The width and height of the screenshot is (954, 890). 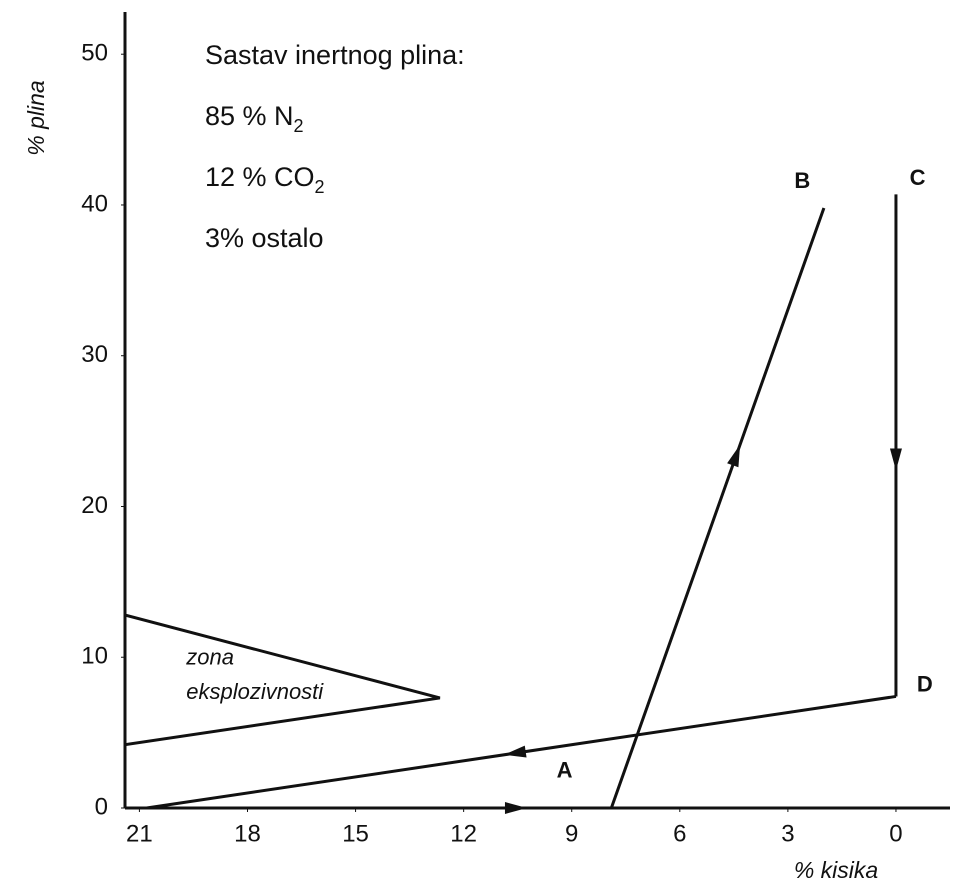 What do you see at coordinates (94, 656) in the screenshot?
I see `y-tick-label: 10` at bounding box center [94, 656].